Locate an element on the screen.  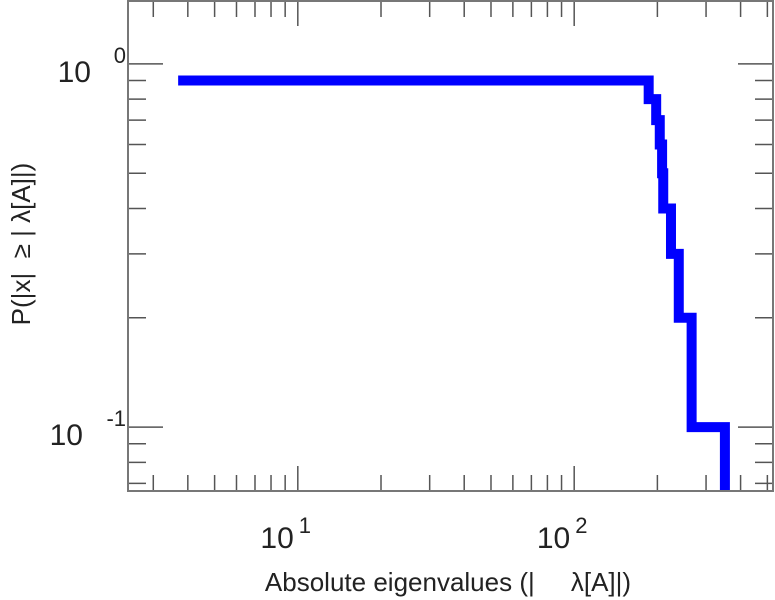
x-tick-label-exponent: 1 is located at coordinates (305, 525).